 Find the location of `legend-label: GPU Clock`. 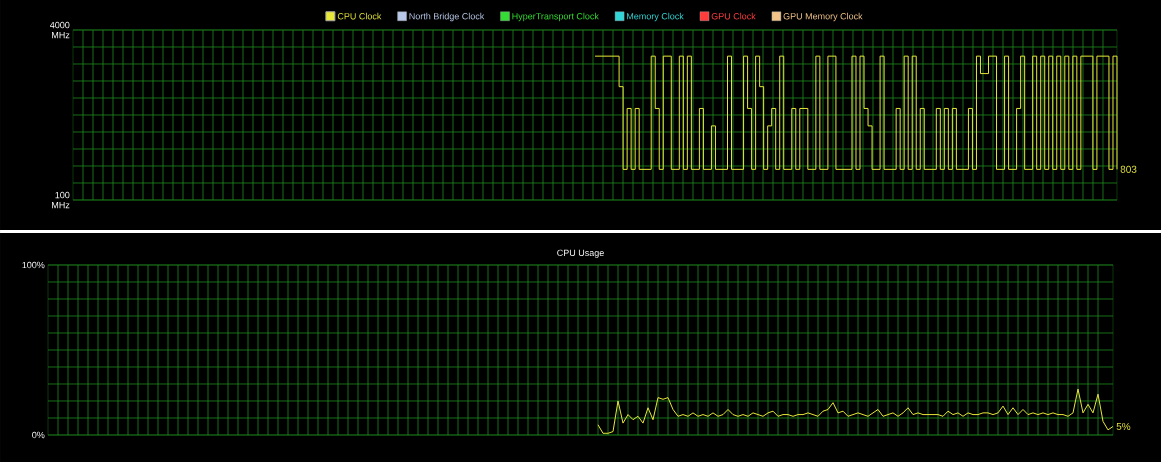

legend-label: GPU Clock is located at coordinates (733, 16).